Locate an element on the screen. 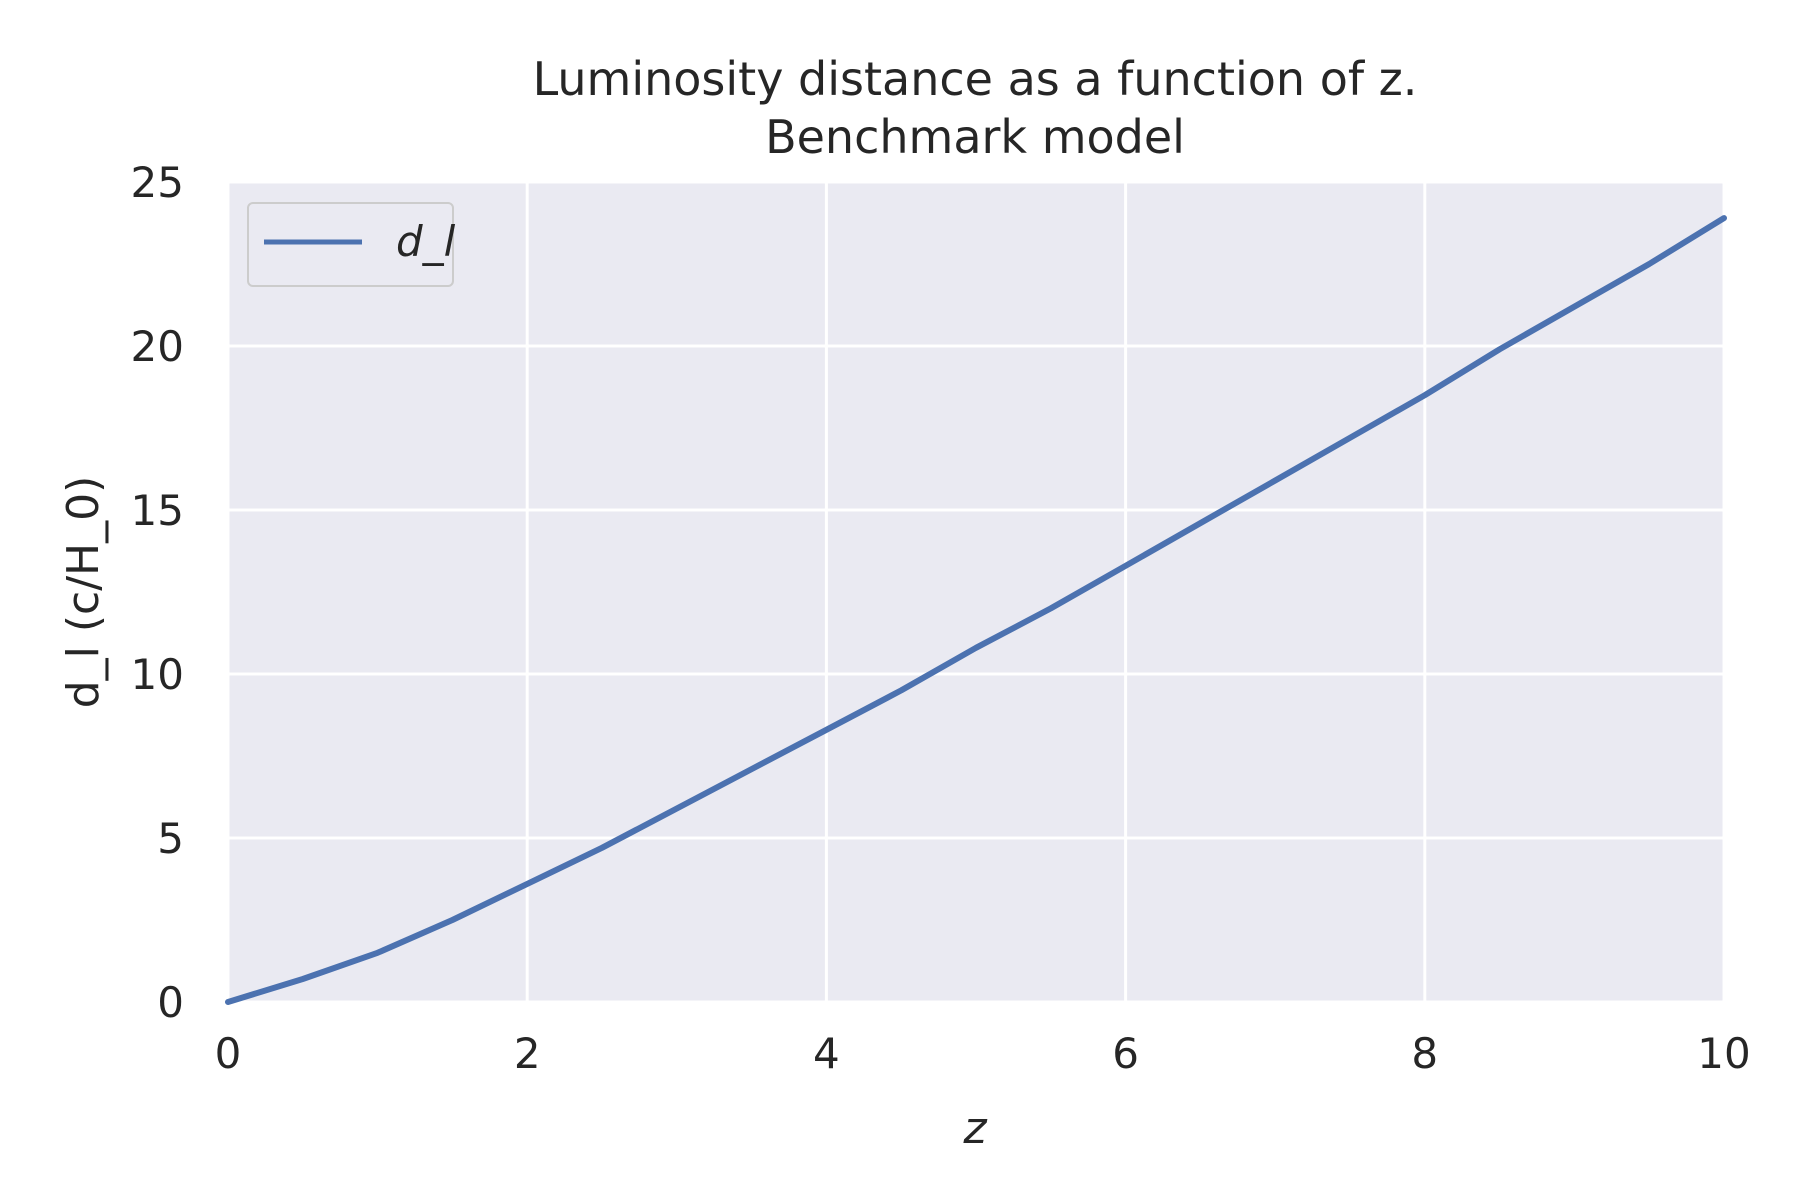 This screenshot has width=1800, height=1200. x-tick-label: 4 is located at coordinates (826, 1053).